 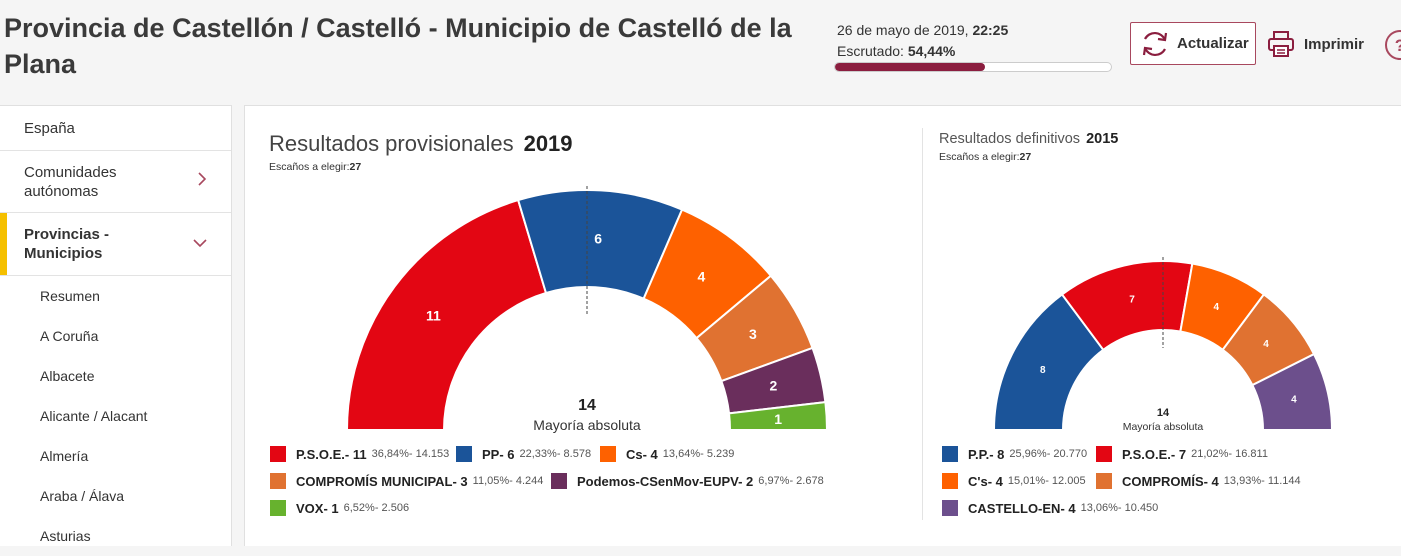 I want to click on legend-party-stats: 6,97%- 2.678, so click(x=791, y=481).